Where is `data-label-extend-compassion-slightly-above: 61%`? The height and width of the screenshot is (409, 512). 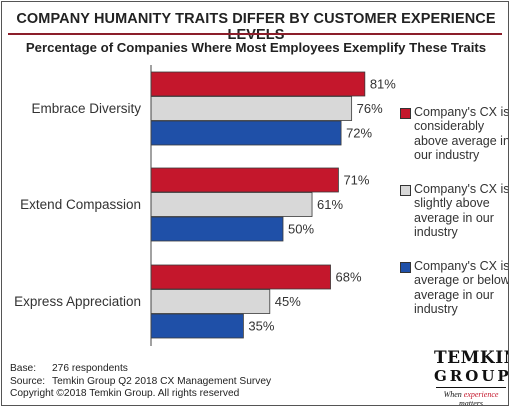 data-label-extend-compassion-slightly-above: 61% is located at coordinates (330, 204).